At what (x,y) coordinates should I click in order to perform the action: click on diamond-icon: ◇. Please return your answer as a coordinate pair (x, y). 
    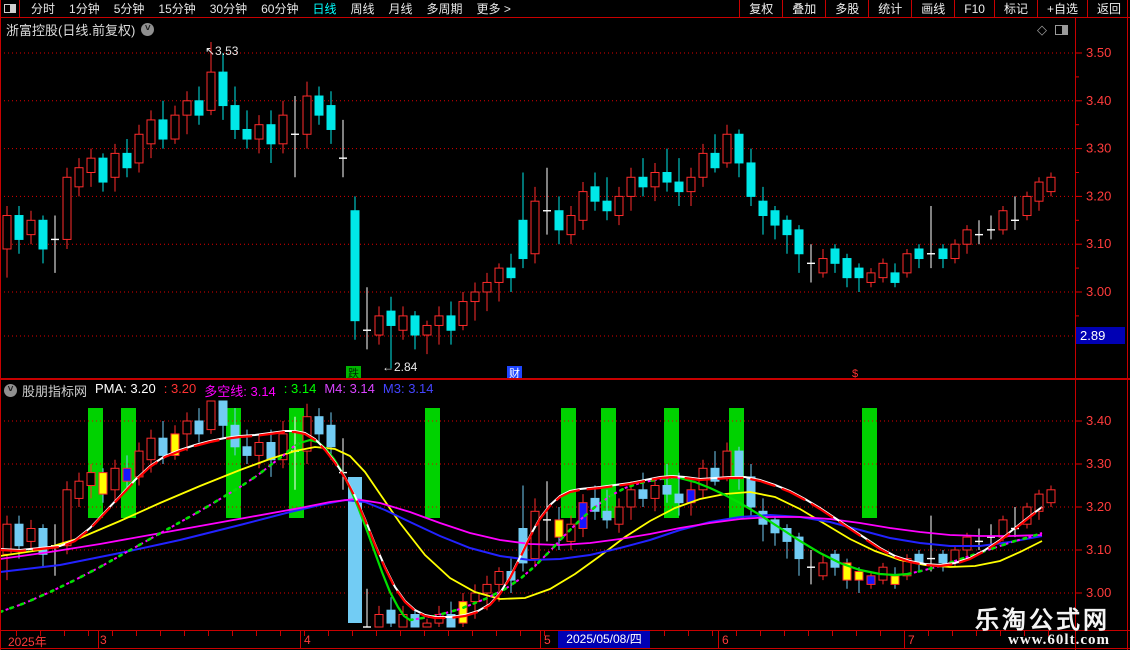
    Looking at the image, I should click on (1042, 29).